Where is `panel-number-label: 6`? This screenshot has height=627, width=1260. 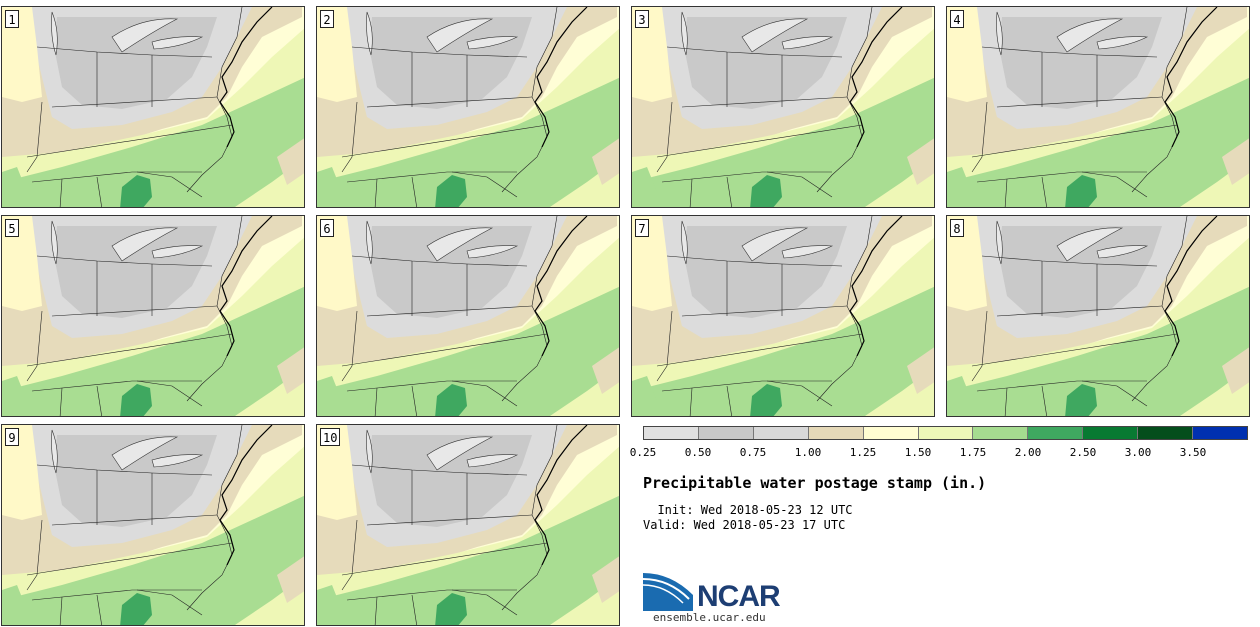
panel-number-label: 6 is located at coordinates (327, 228).